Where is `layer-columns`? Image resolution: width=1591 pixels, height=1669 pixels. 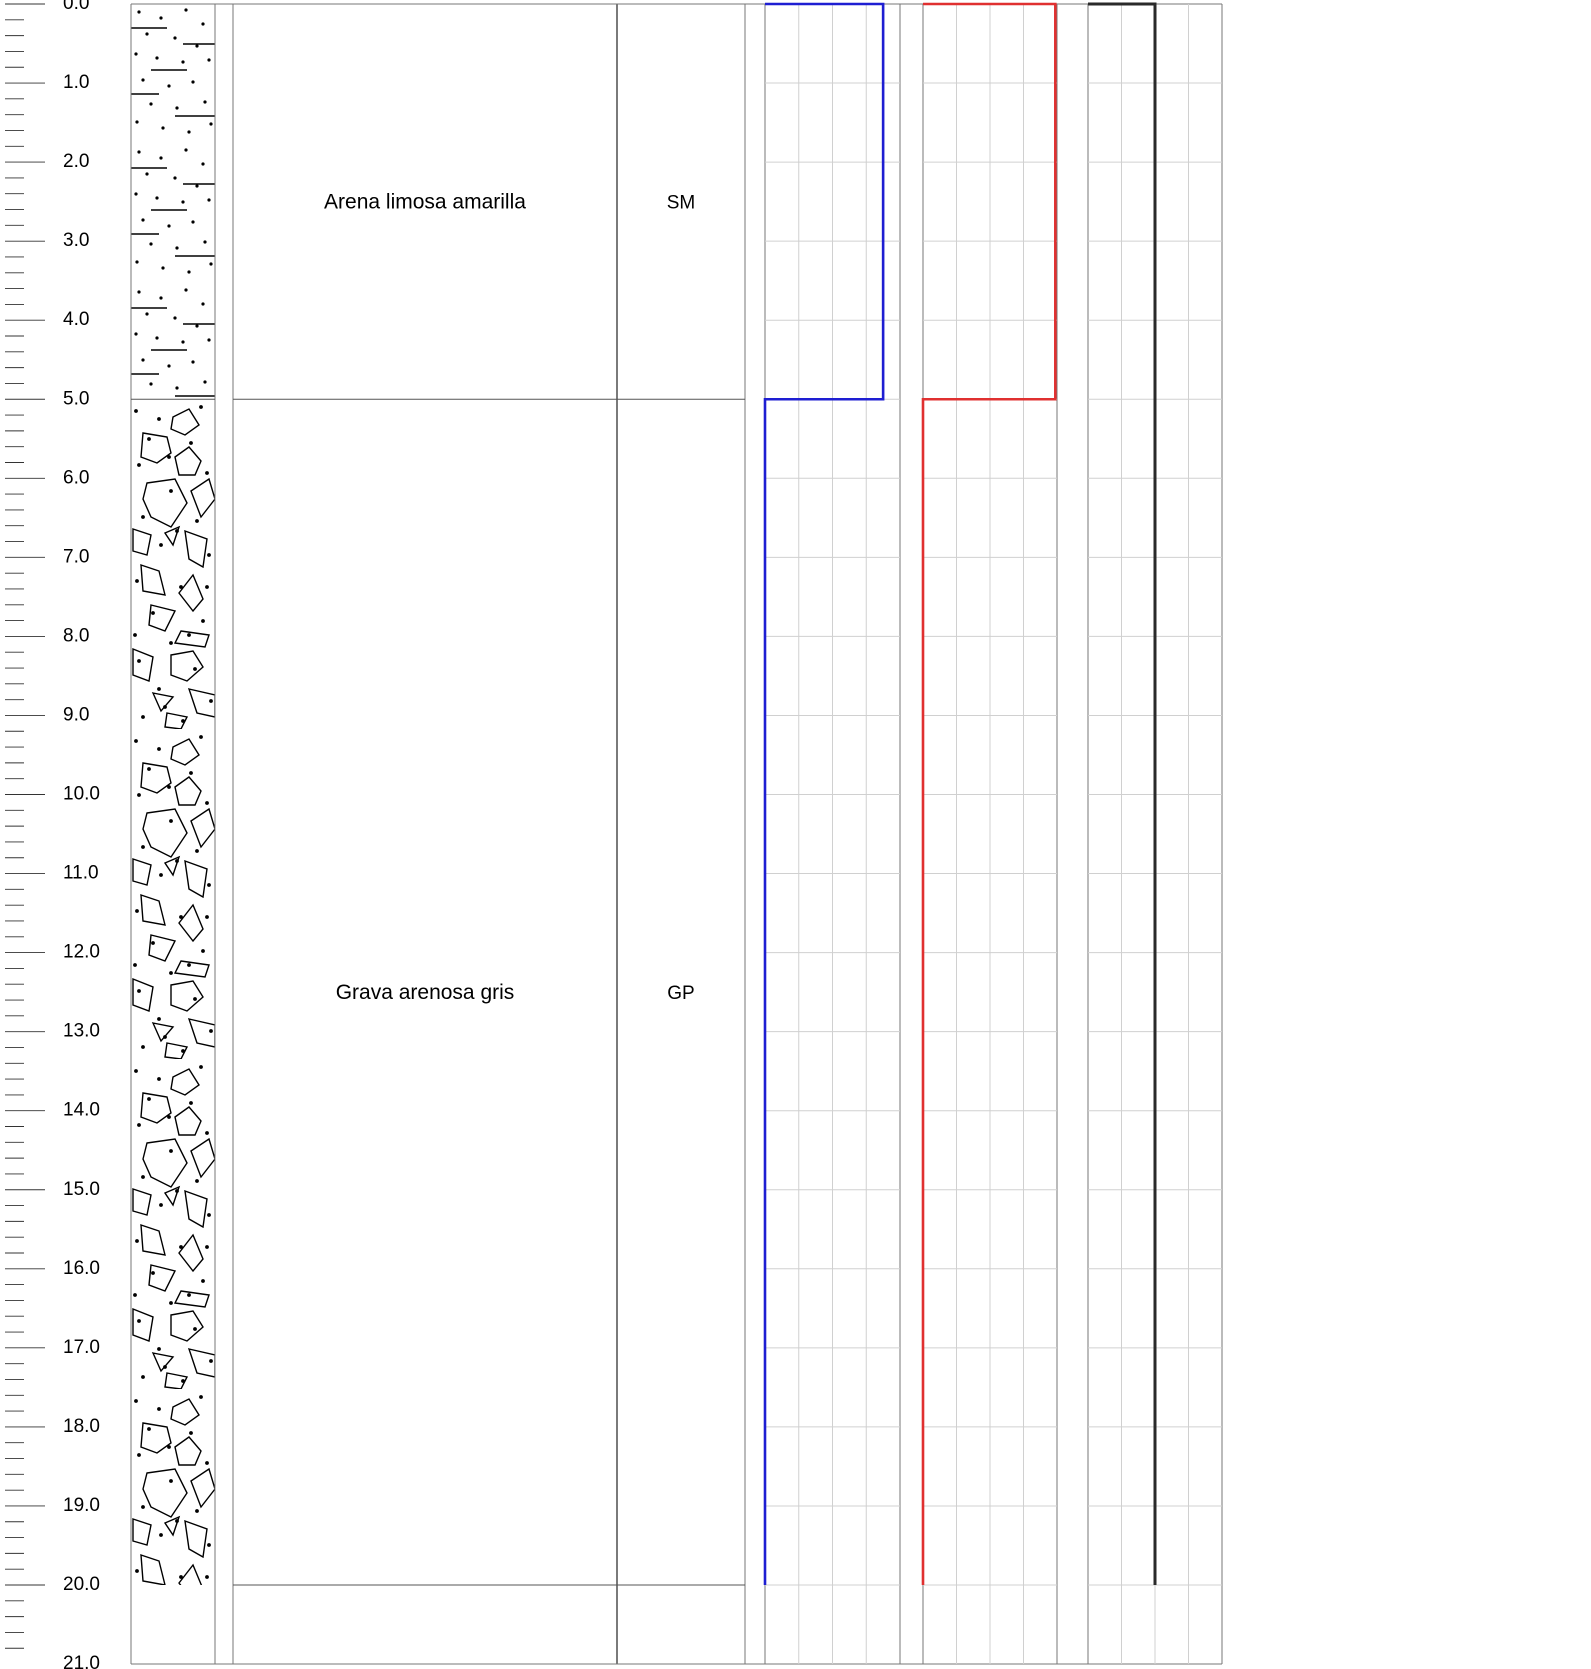
layer-columns is located at coordinates (173, 794).